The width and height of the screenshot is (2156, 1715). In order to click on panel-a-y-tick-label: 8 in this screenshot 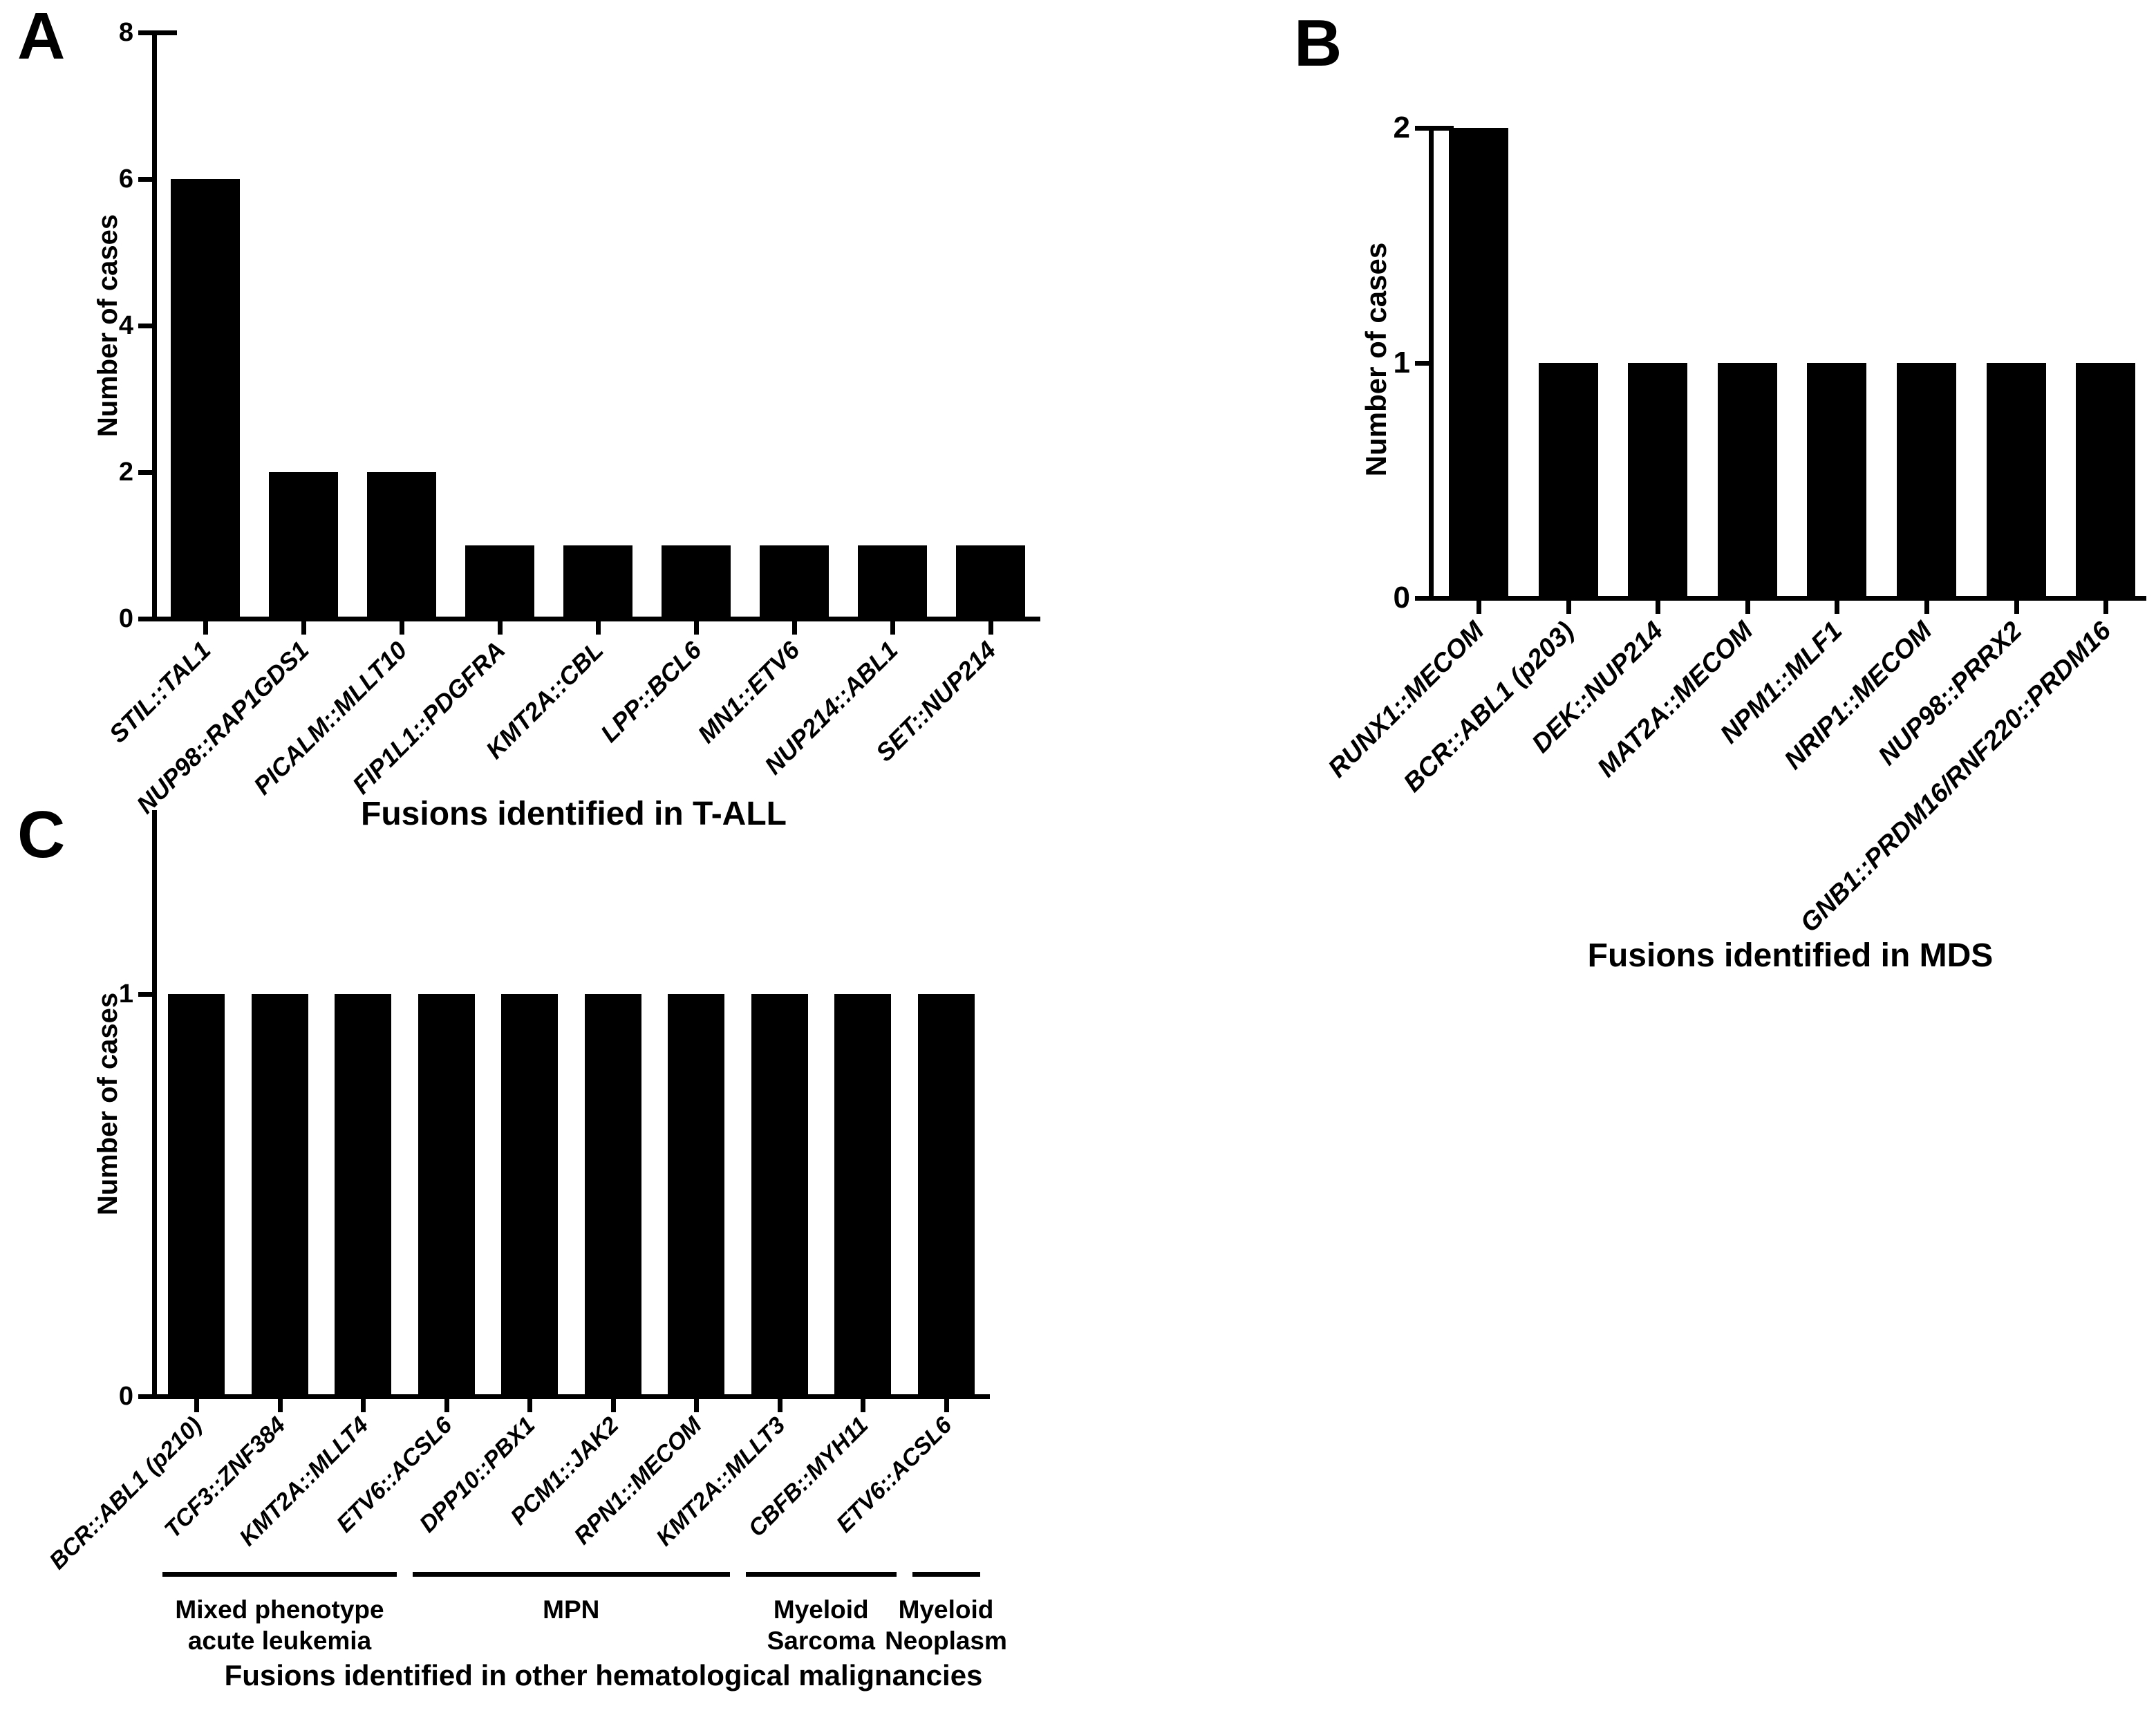, I will do `click(125, 32)`.